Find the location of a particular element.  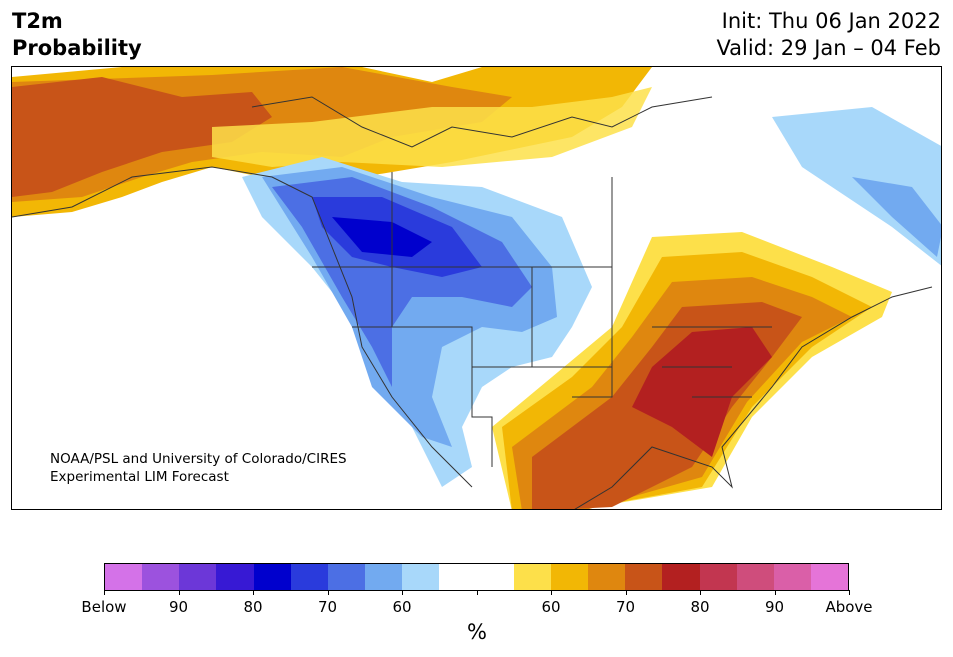

region-north-yellow is located at coordinates (432, 127).